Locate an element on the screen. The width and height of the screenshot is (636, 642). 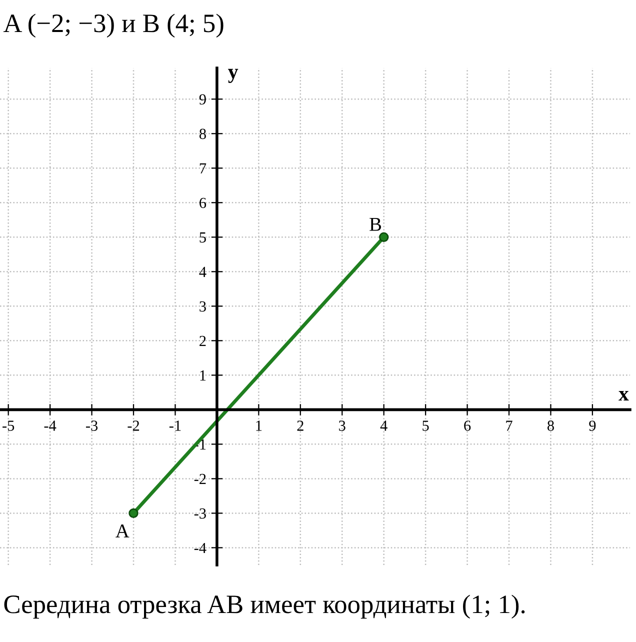
x-tick-label: 7 is located at coordinates (509, 425).